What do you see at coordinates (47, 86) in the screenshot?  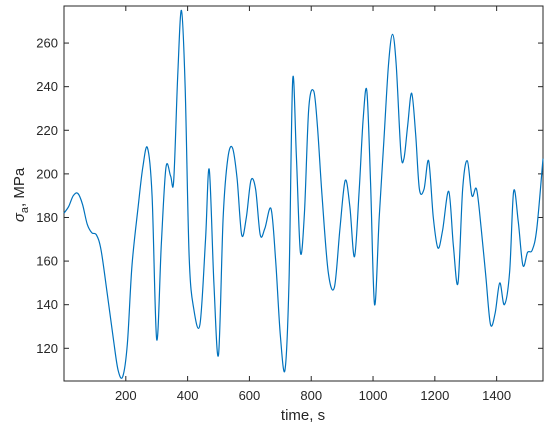 I see `y-tick-label: 240` at bounding box center [47, 86].